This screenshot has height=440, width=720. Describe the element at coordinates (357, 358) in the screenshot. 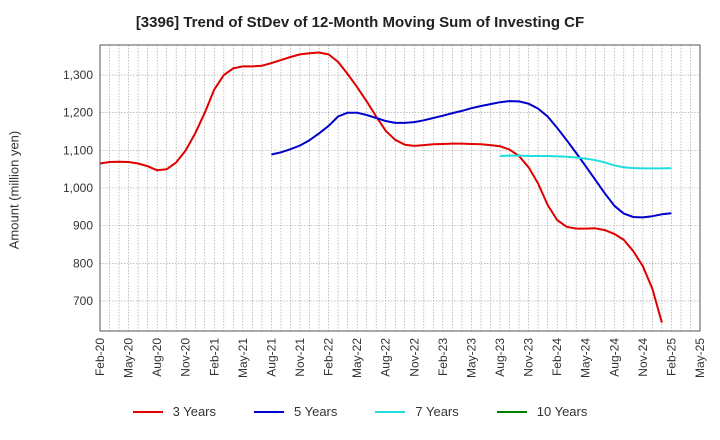

I see `x-tick-label: May-22` at that location.